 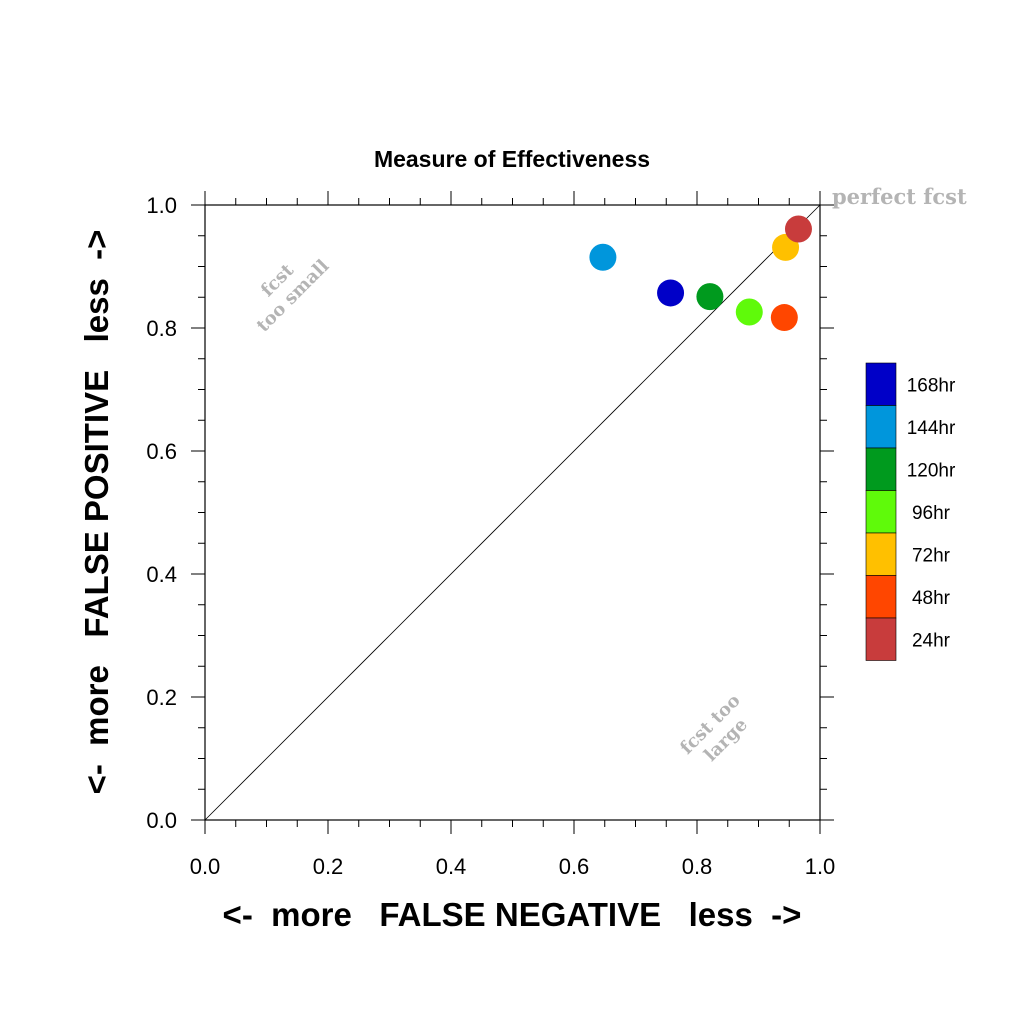 I want to click on legend: 168hr 144hr 120hr 96hr 72hr 48hr 24hr, so click(x=910, y=511).